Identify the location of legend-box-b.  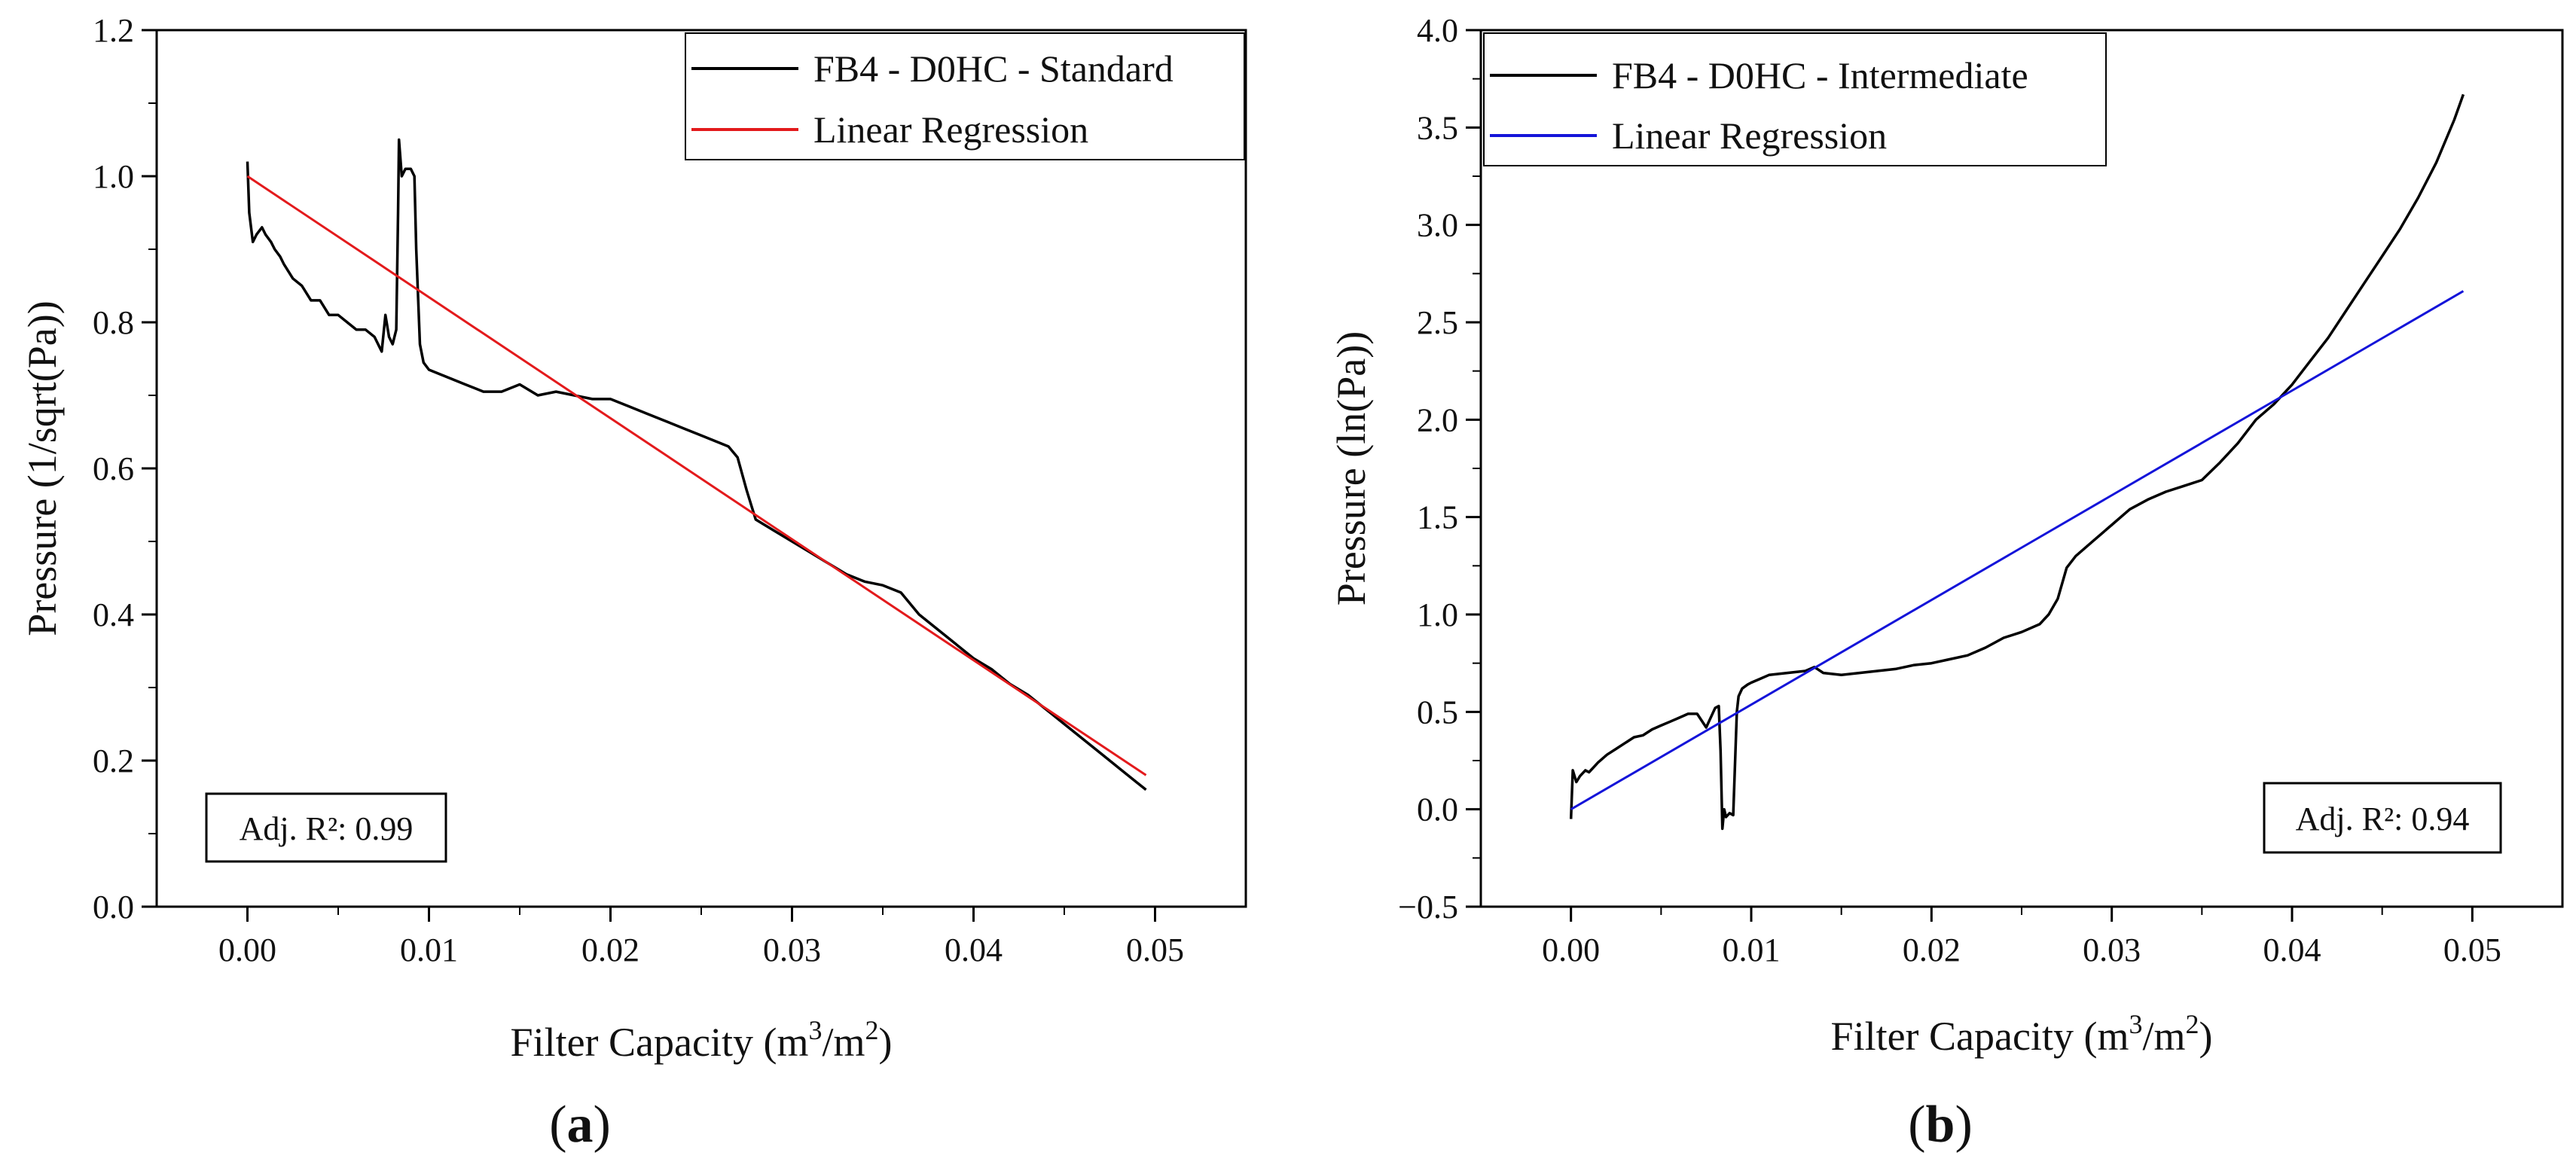
(1795, 99).